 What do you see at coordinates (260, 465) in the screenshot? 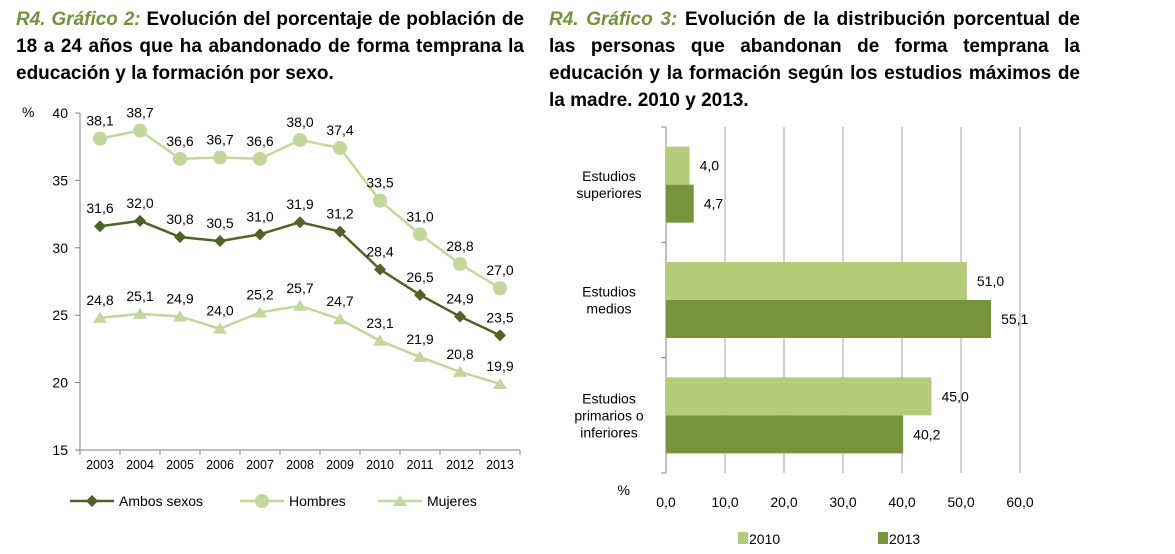
I see `x-tick-label: 2007` at bounding box center [260, 465].